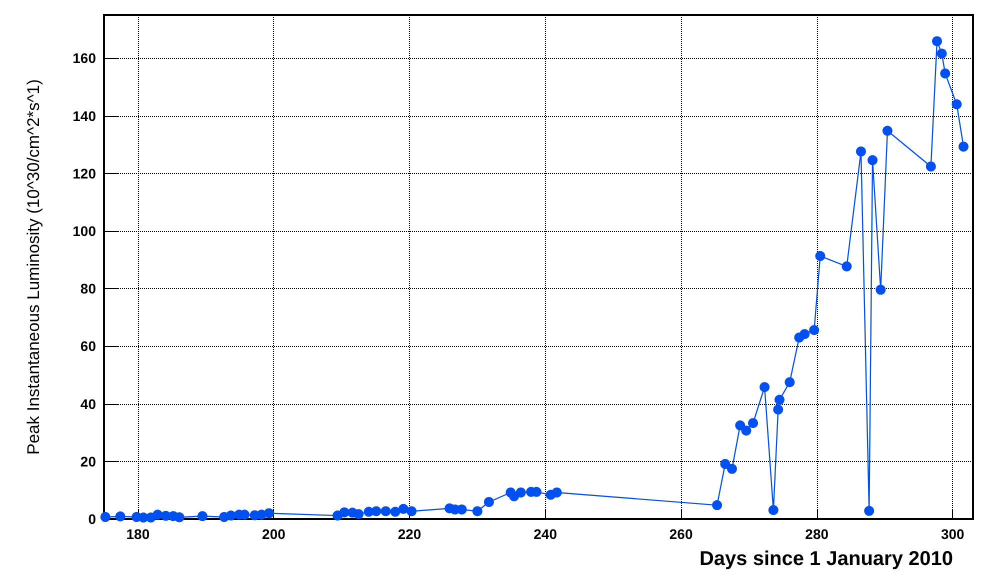 Image resolution: width=982 pixels, height=584 pixels. Describe the element at coordinates (84, 116) in the screenshot. I see `y-tick-label: 140` at that location.